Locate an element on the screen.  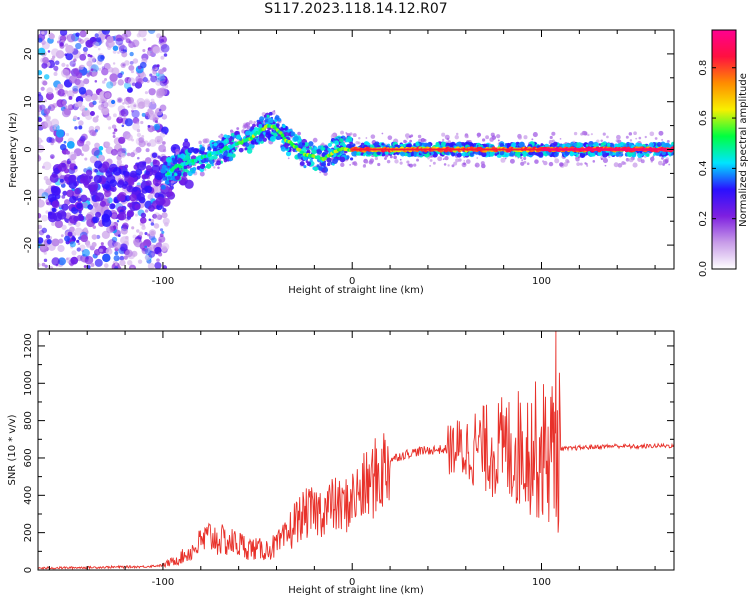
spectrogram-y-tick-label: -10 is located at coordinates (28, 197).